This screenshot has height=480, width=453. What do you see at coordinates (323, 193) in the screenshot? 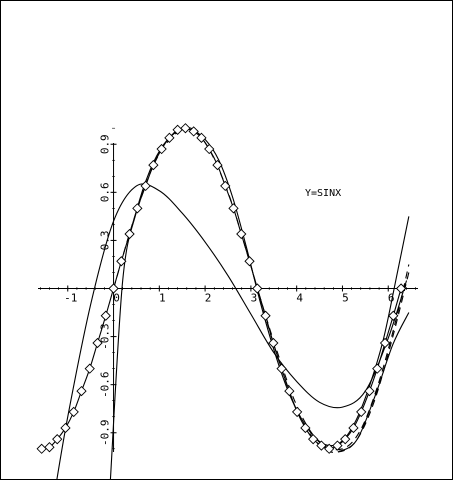
I see `equation-annotation: Y=SINX` at bounding box center [323, 193].